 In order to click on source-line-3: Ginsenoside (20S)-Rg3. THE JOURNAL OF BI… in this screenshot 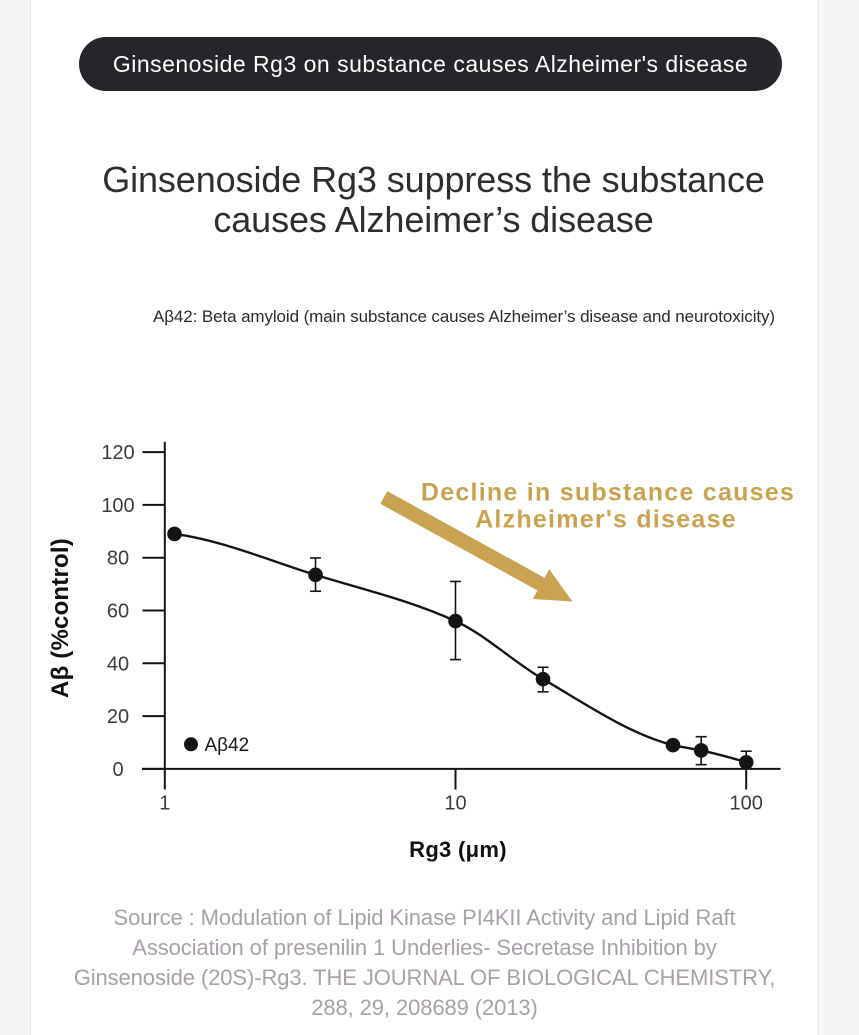, I will do `click(424, 977)`.